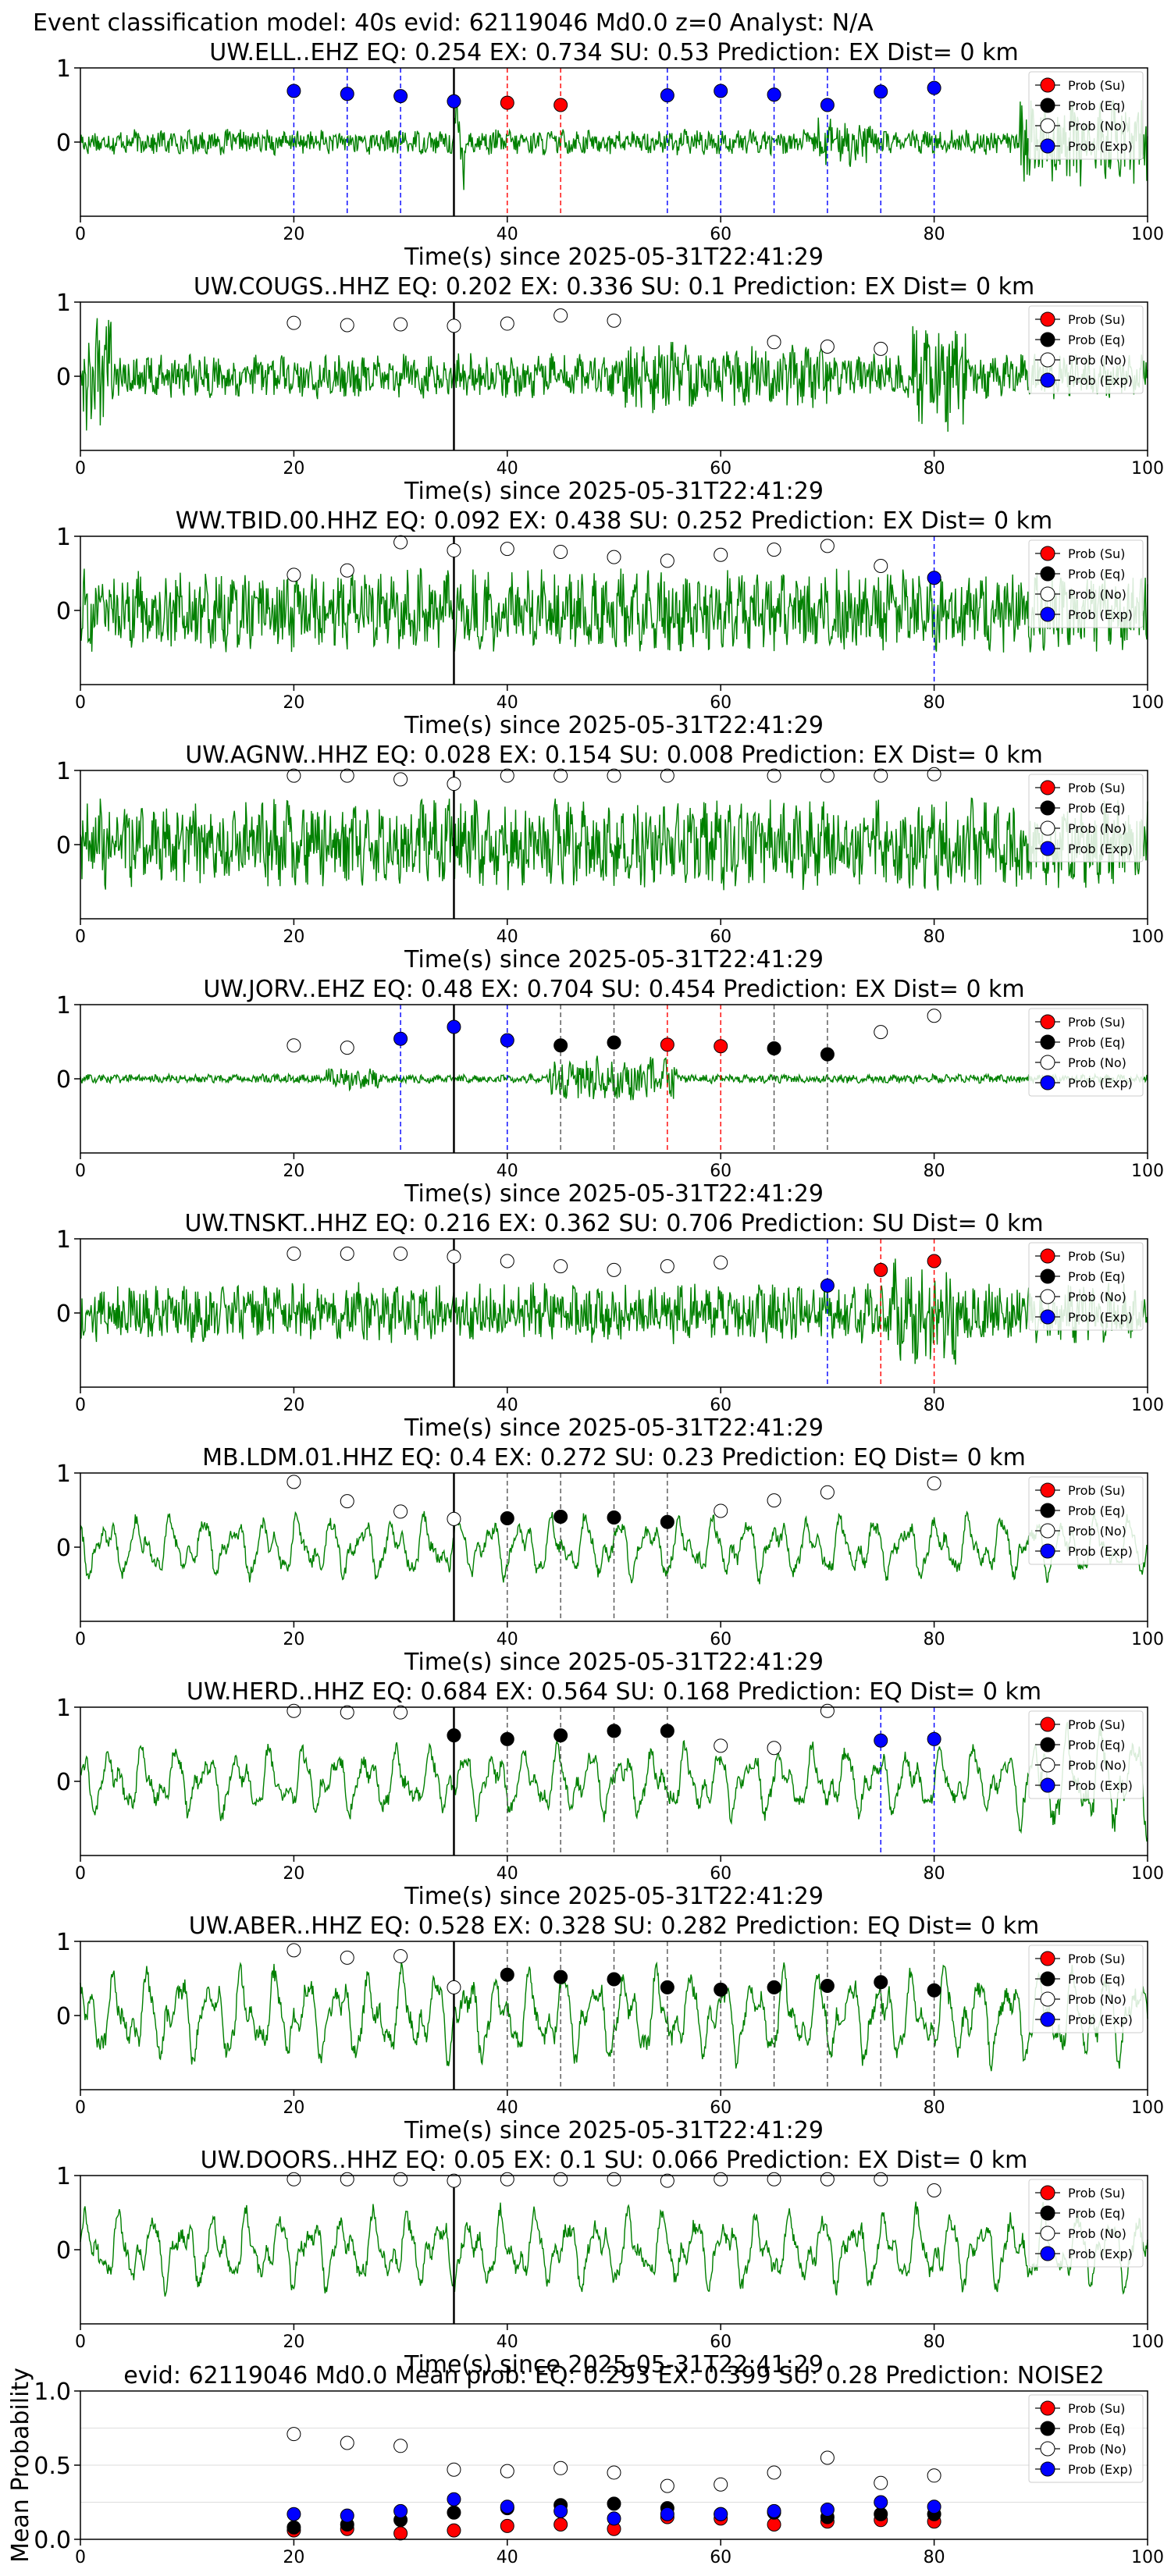 Image resolution: width=1171 pixels, height=2576 pixels. Describe the element at coordinates (881, 2514) in the screenshot. I see `mean-prob-point-eq` at that location.